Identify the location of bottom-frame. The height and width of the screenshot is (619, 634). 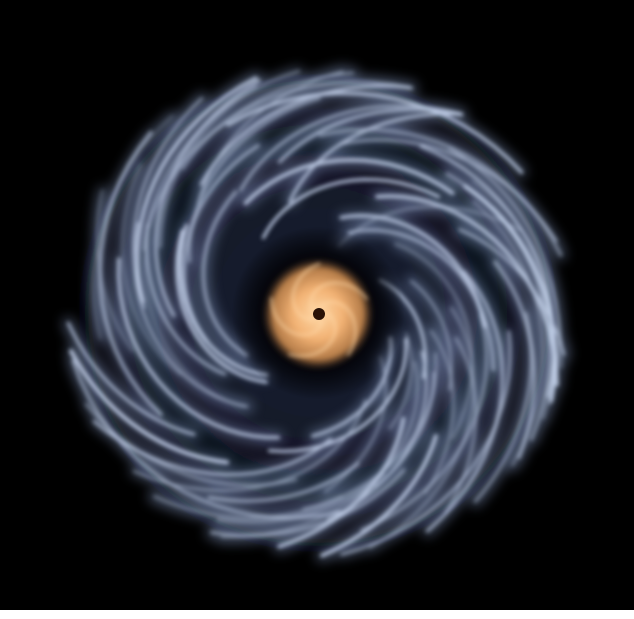
(317, 614).